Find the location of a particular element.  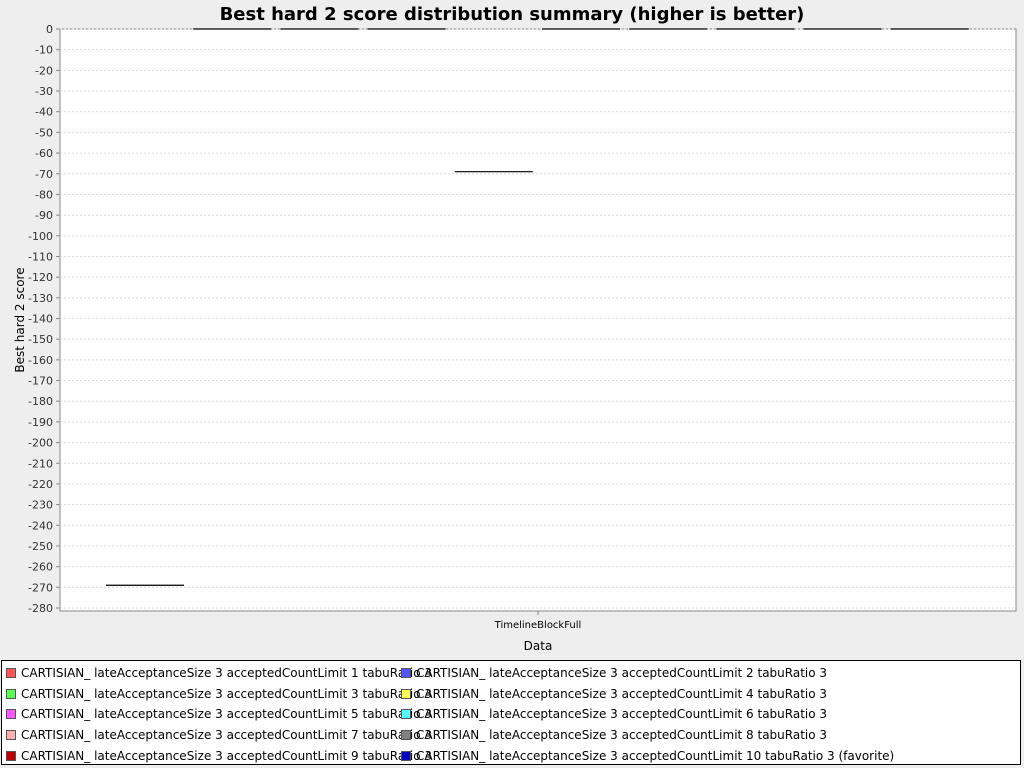

y-tick-label: -270 is located at coordinates (40, 587).